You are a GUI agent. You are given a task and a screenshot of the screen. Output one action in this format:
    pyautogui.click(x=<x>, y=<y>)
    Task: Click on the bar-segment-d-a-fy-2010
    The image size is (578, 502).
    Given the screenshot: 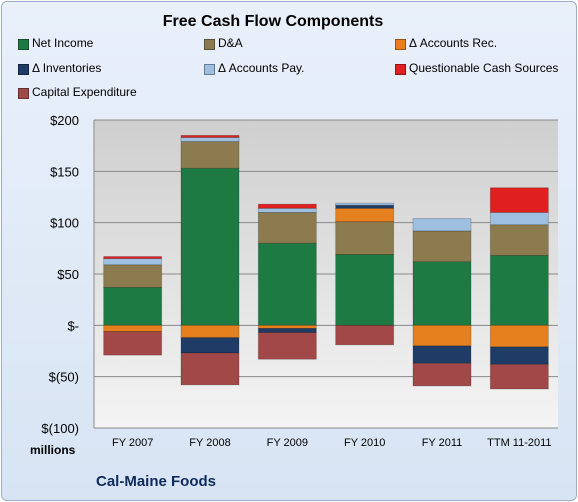 What is the action you would take?
    pyautogui.click(x=365, y=238)
    